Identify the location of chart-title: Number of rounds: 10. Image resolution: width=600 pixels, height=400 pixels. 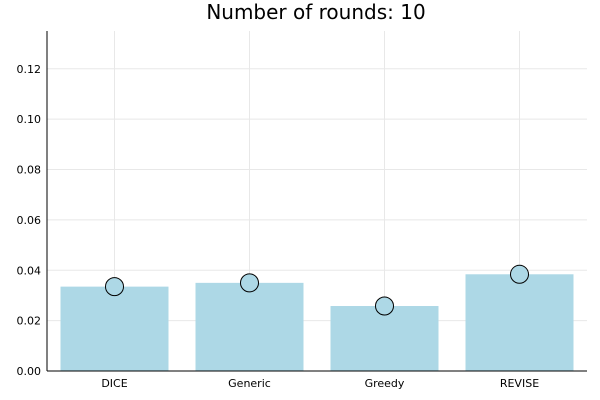
(315, 12).